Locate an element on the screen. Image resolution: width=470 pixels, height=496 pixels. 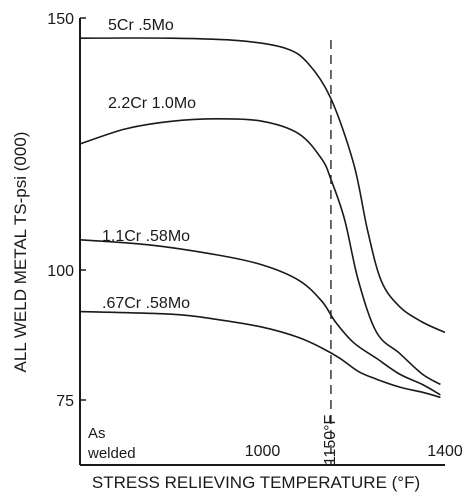
y-tick-label: 100 is located at coordinates (60, 271).